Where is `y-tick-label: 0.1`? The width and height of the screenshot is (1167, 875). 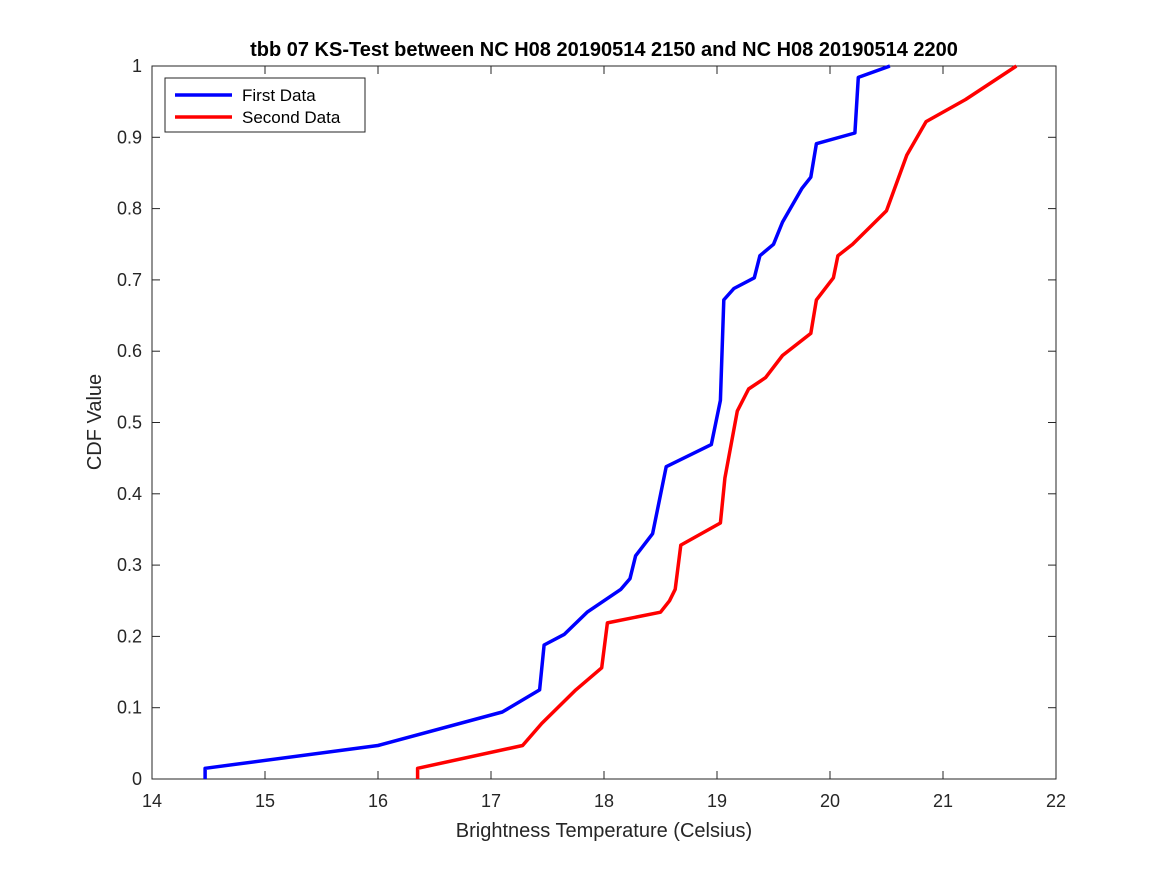 y-tick-label: 0.1 is located at coordinates (129, 708).